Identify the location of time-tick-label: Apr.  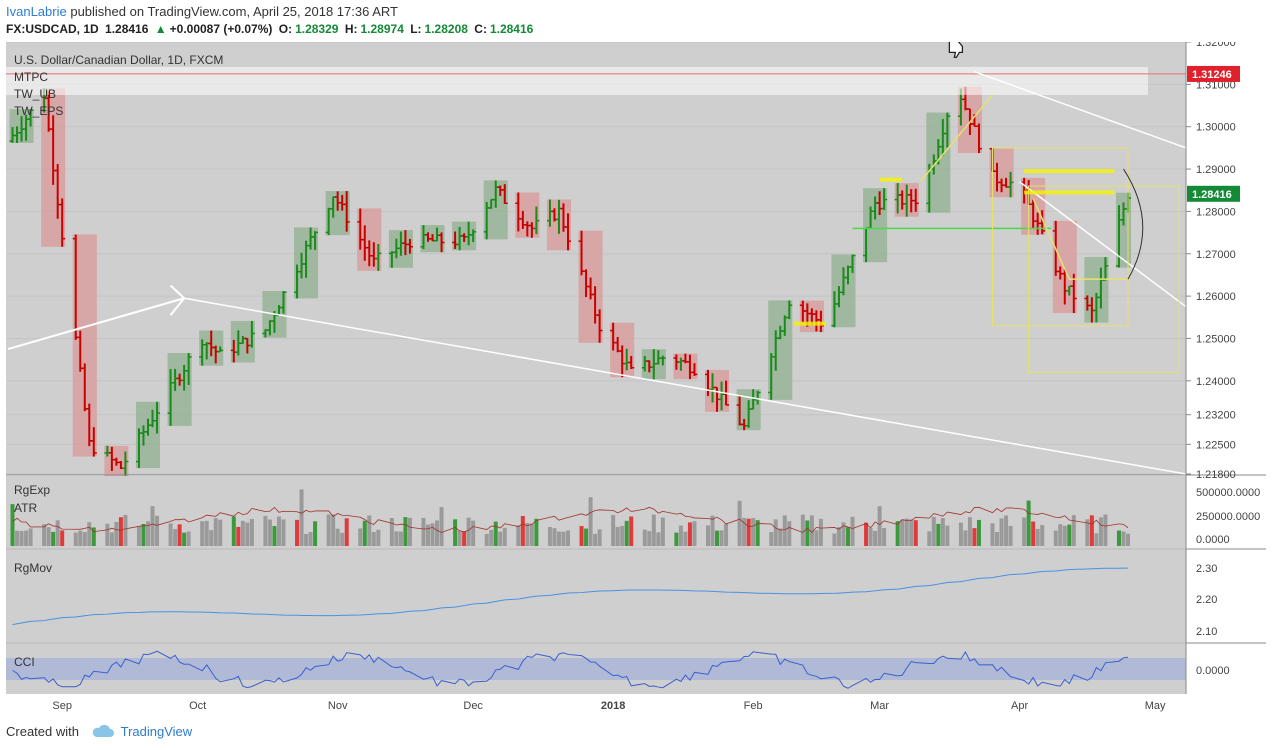
(1019, 706).